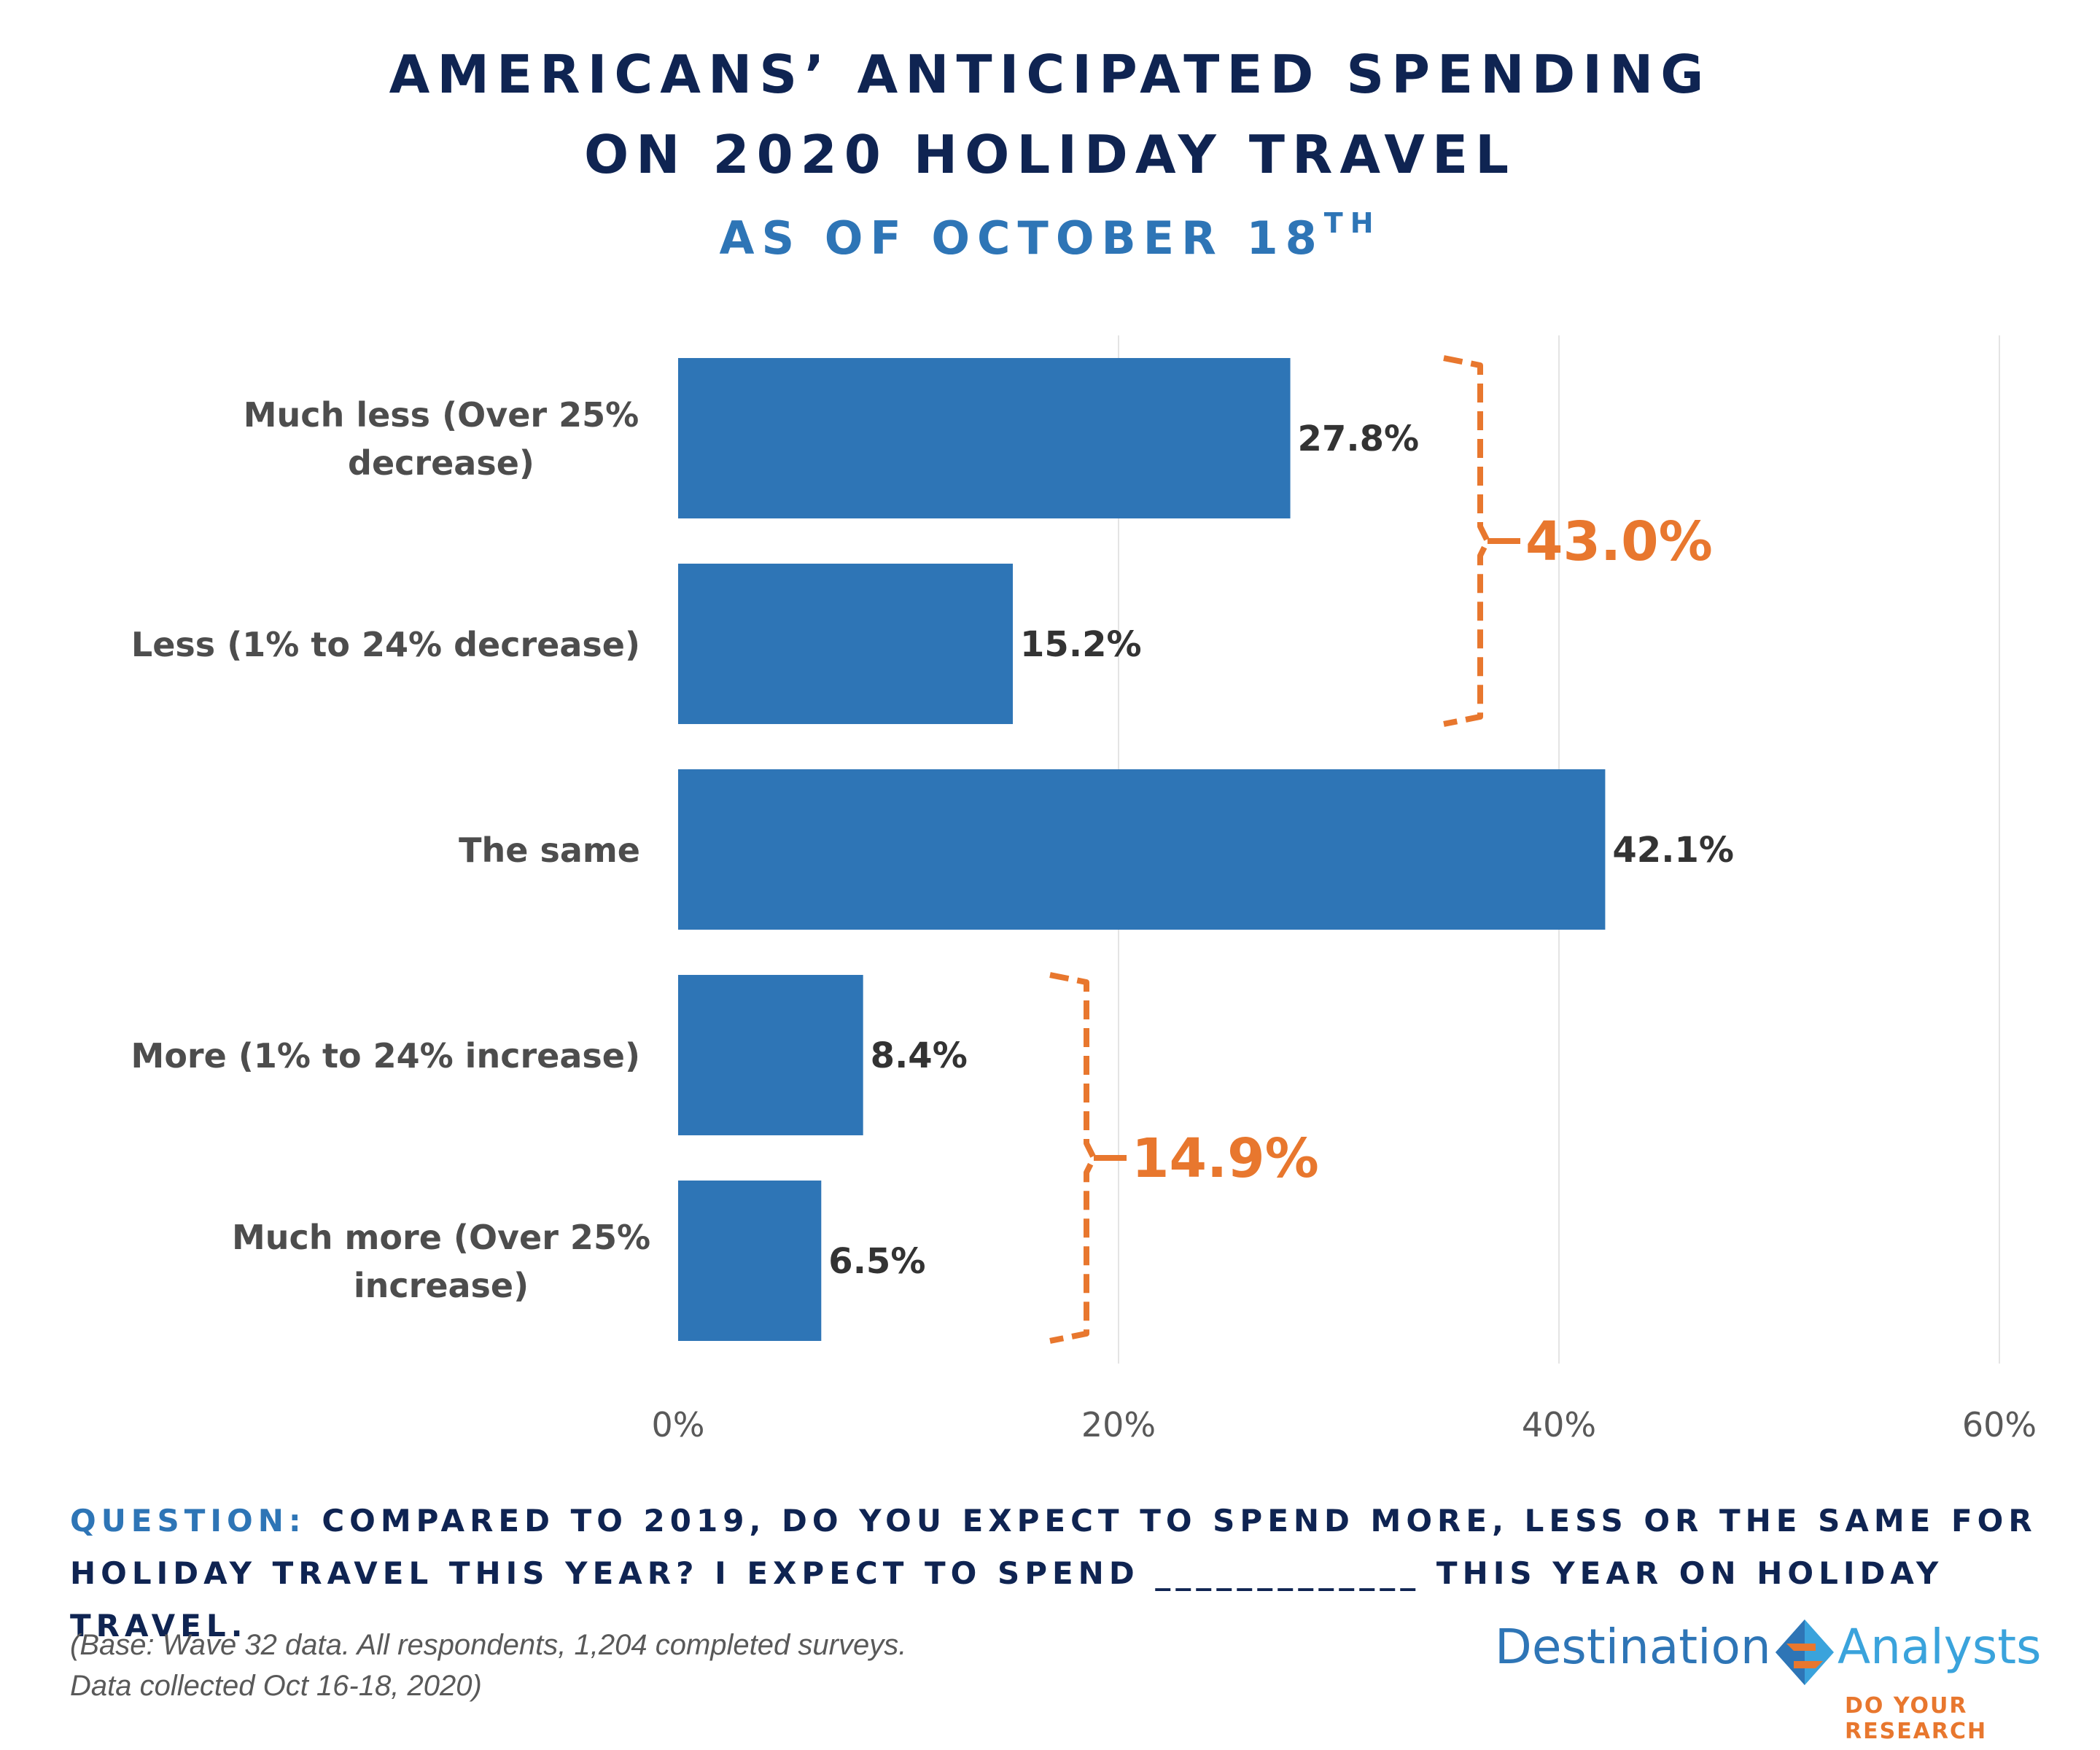  I want to click on category-label: The same, so click(549, 850).